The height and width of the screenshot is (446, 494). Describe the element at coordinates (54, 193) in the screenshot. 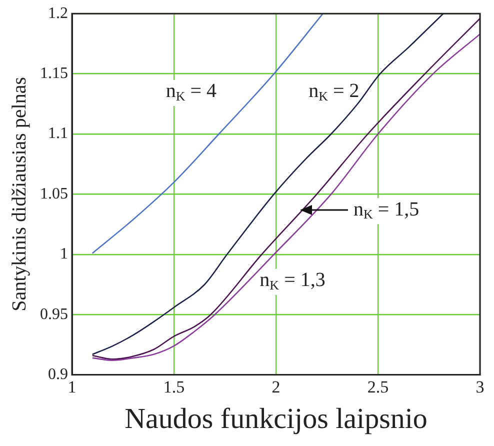

I see `y-tick-label: 1.05` at that location.